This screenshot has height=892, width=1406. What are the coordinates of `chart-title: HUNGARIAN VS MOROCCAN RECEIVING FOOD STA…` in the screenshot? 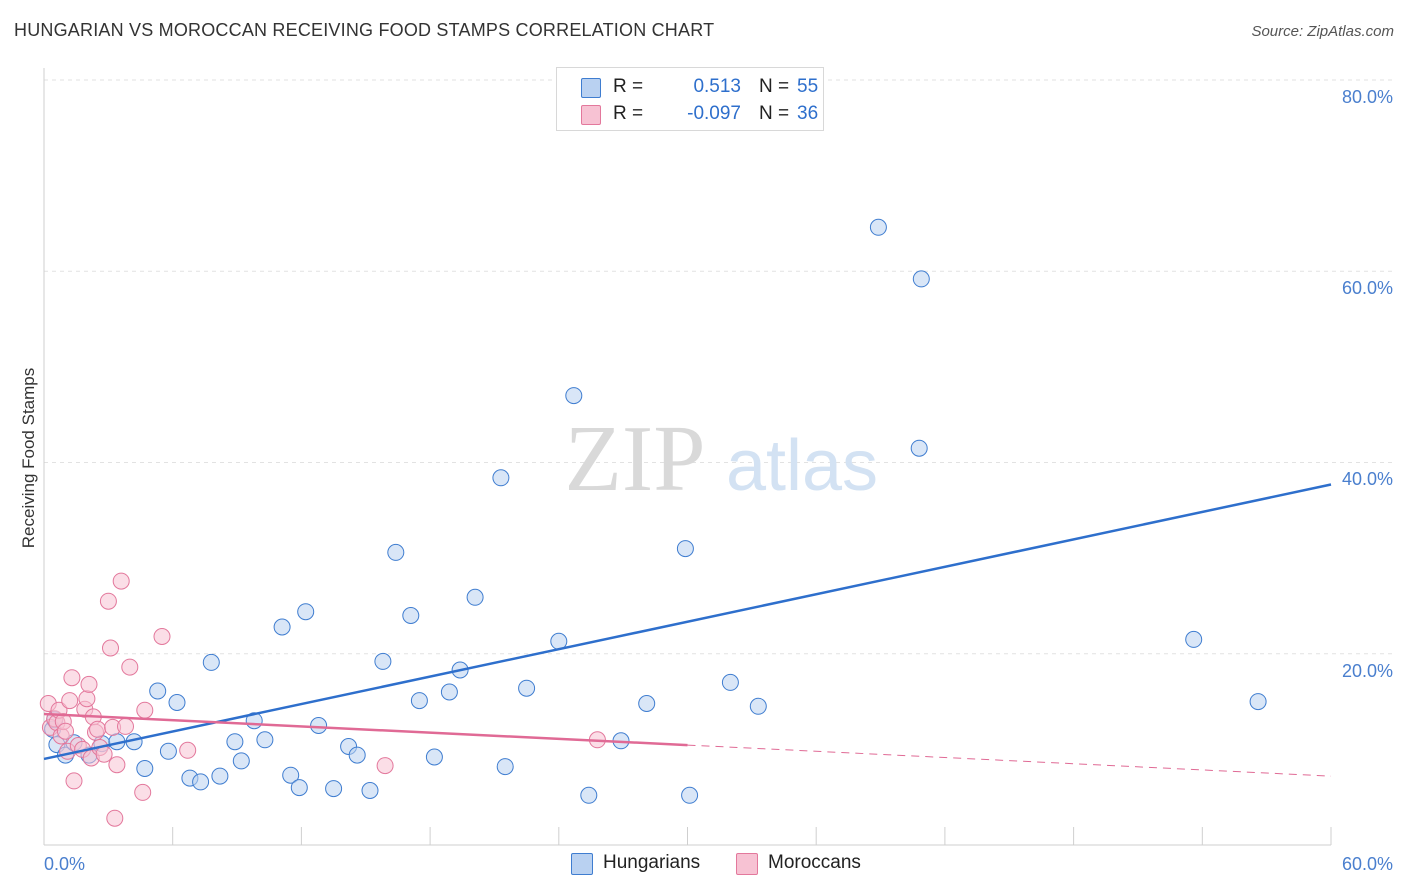 It's located at (364, 30).